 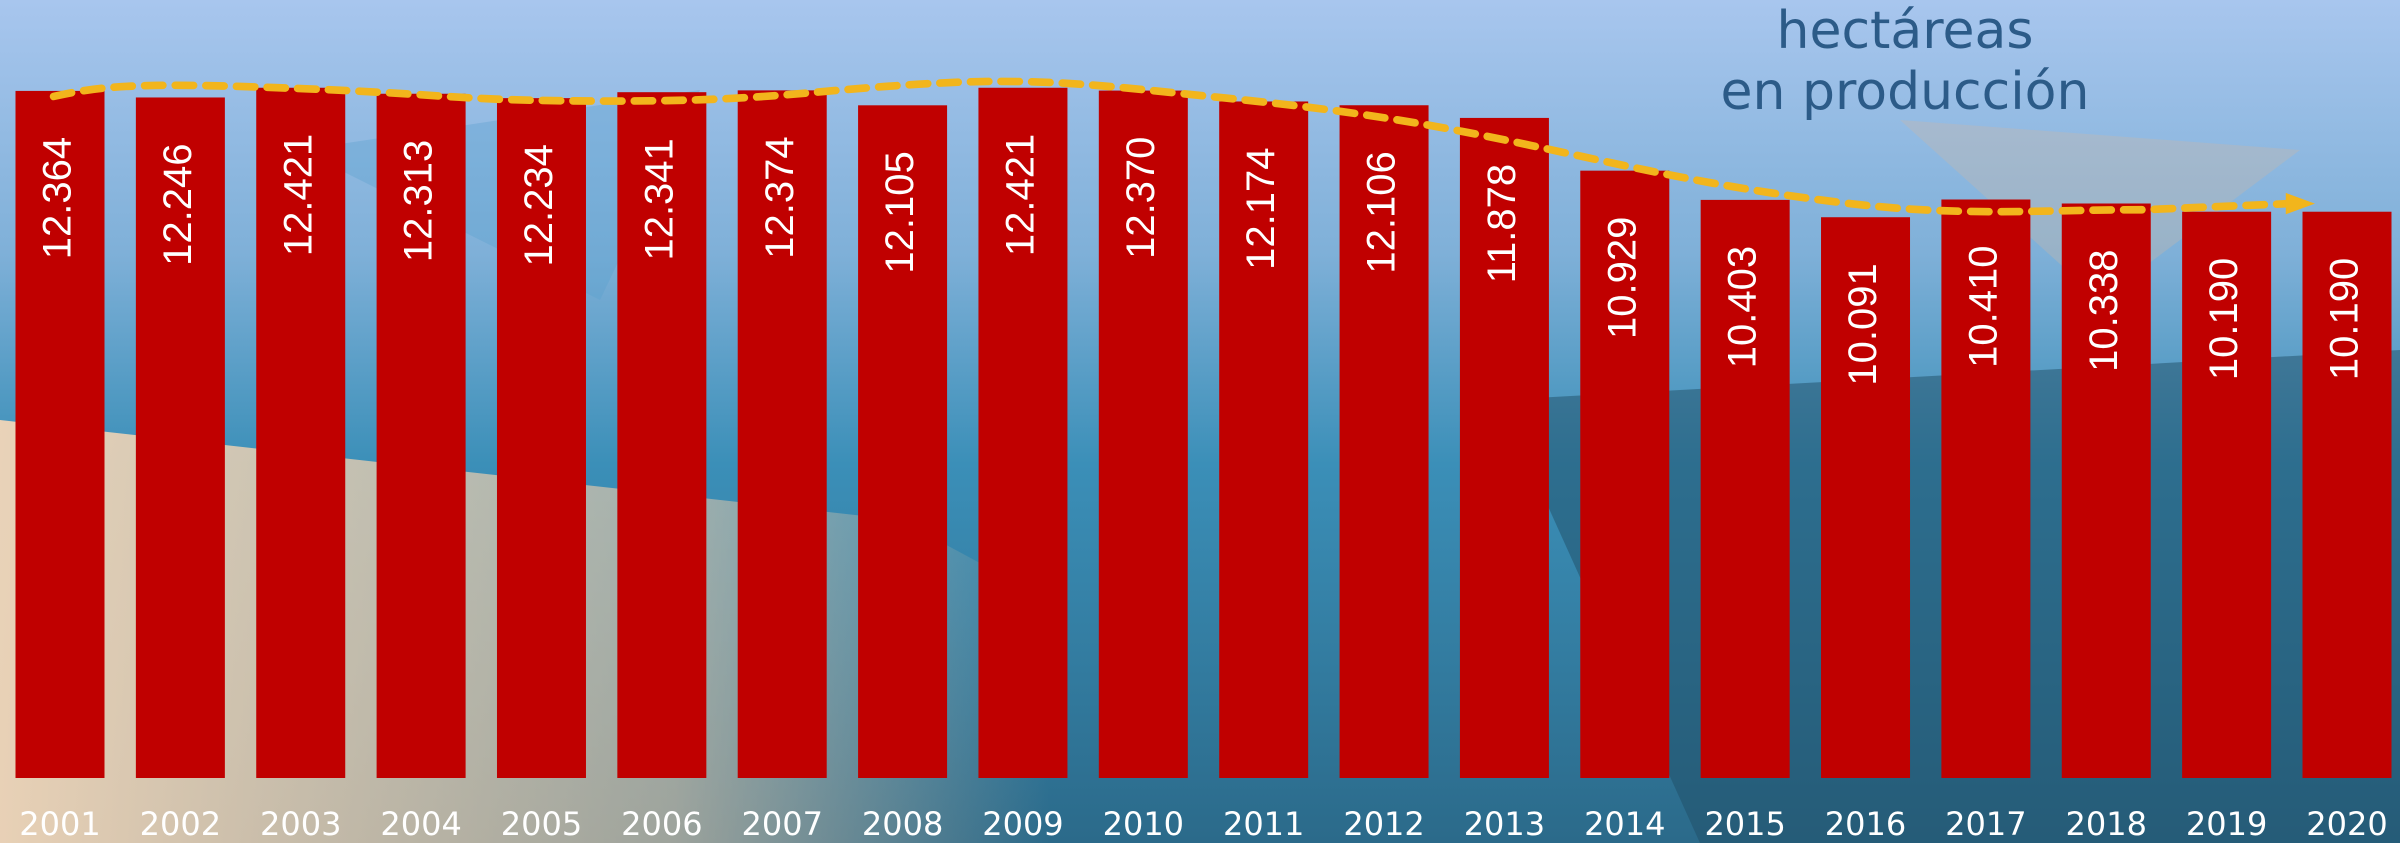 I want to click on value-label: 10.929, so click(x=1622, y=278).